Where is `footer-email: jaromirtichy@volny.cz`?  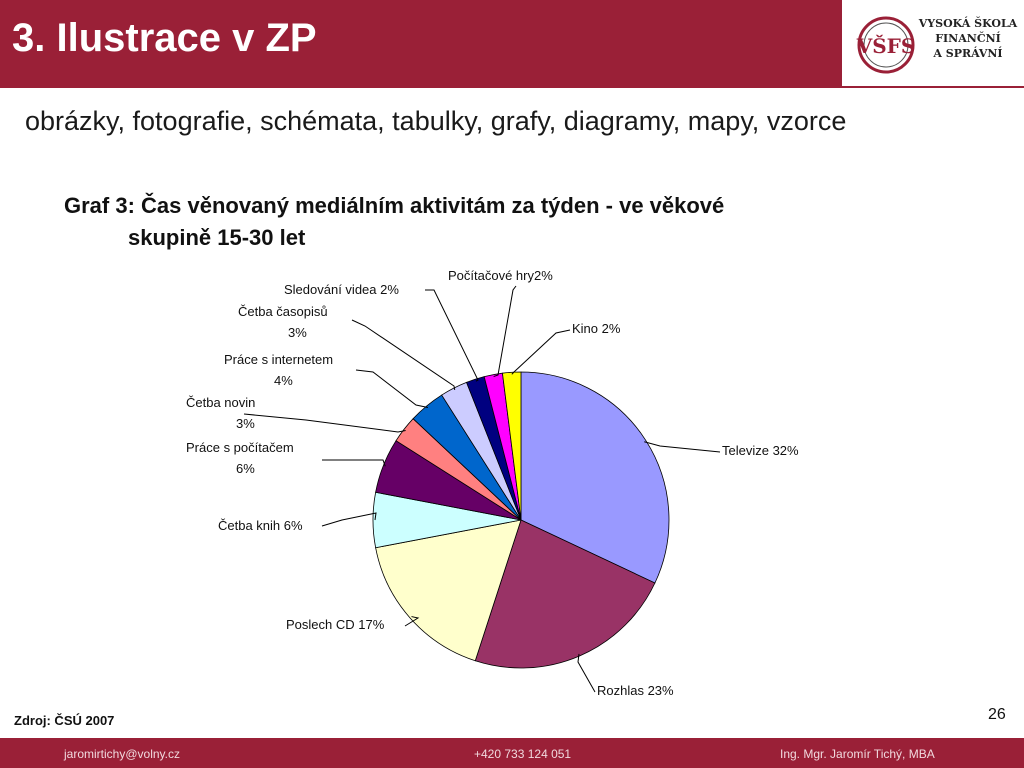
footer-email: jaromirtichy@volny.cz is located at coordinates (122, 754).